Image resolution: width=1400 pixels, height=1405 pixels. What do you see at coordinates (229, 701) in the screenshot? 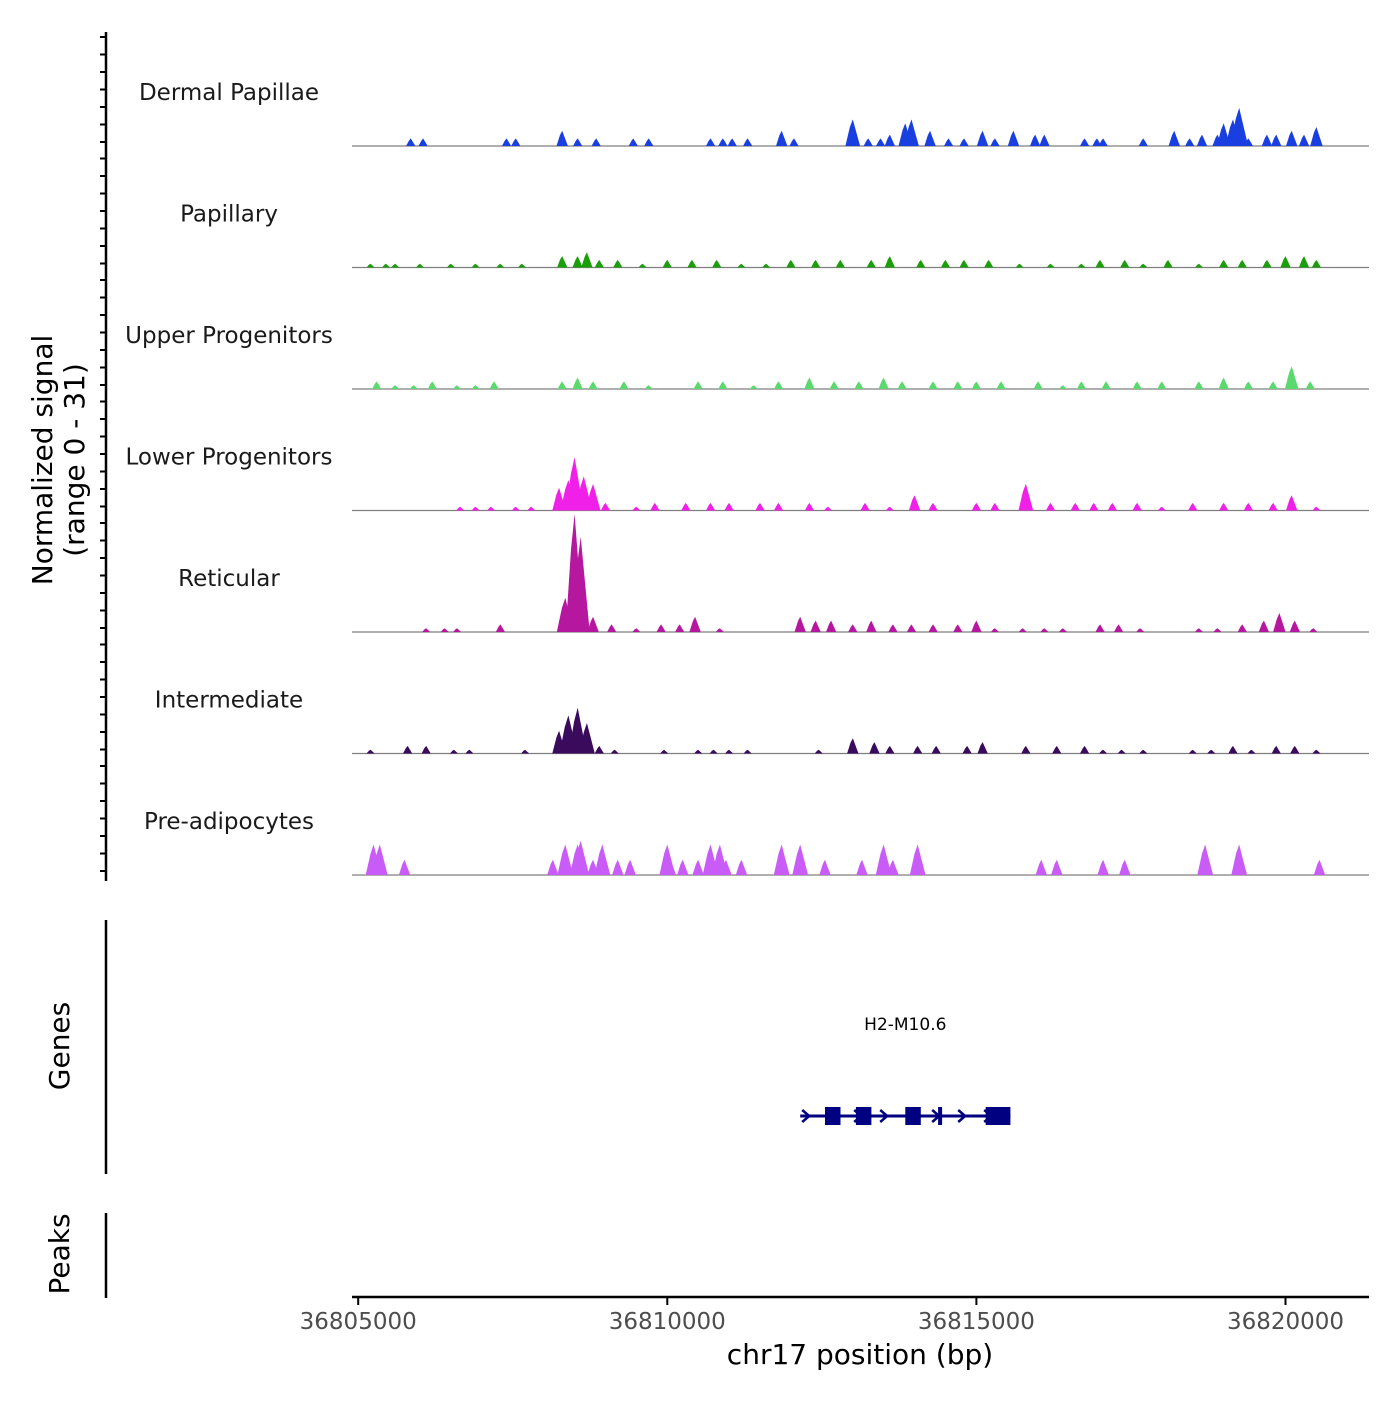
I see `track-label: Intermediate` at bounding box center [229, 701].